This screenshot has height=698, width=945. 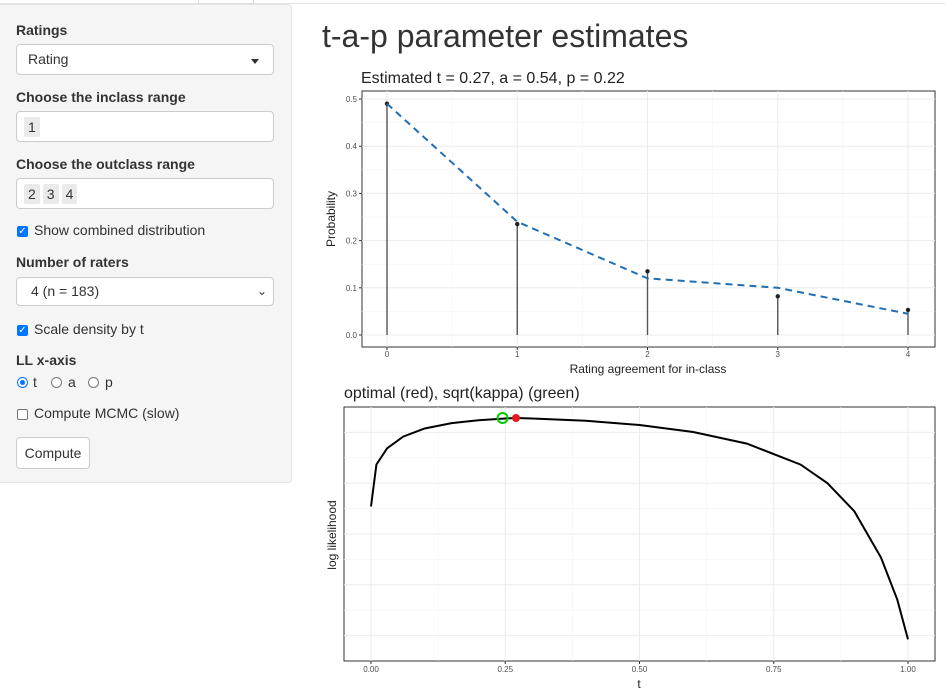 What do you see at coordinates (331, 219) in the screenshot?
I see `y-axis-label: Probability` at bounding box center [331, 219].